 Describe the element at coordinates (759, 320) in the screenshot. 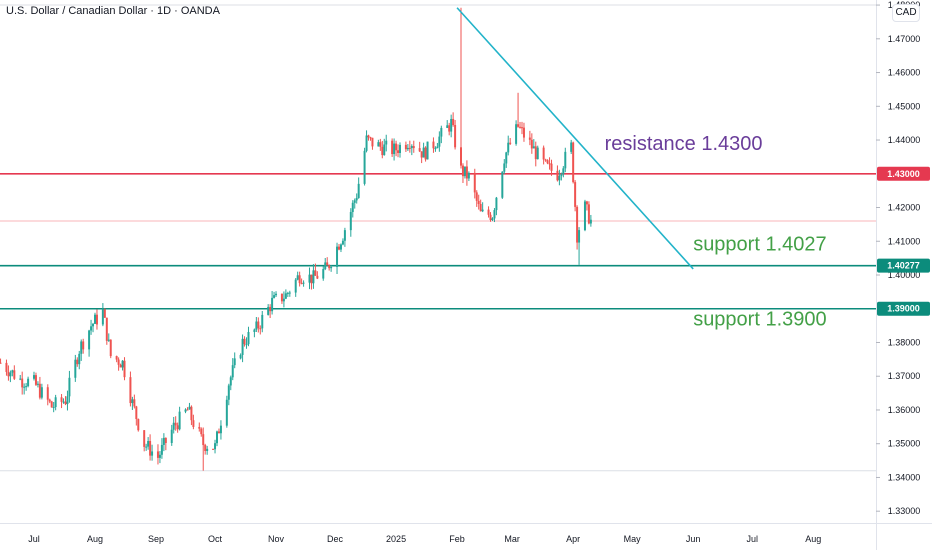

I see `support-annotation: support 1.3900` at that location.